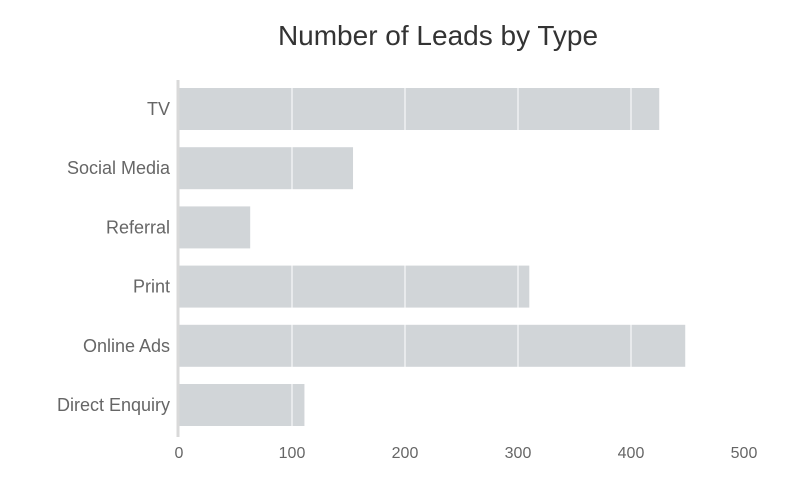  I want to click on category-label: Direct Enquiry, so click(113, 405).